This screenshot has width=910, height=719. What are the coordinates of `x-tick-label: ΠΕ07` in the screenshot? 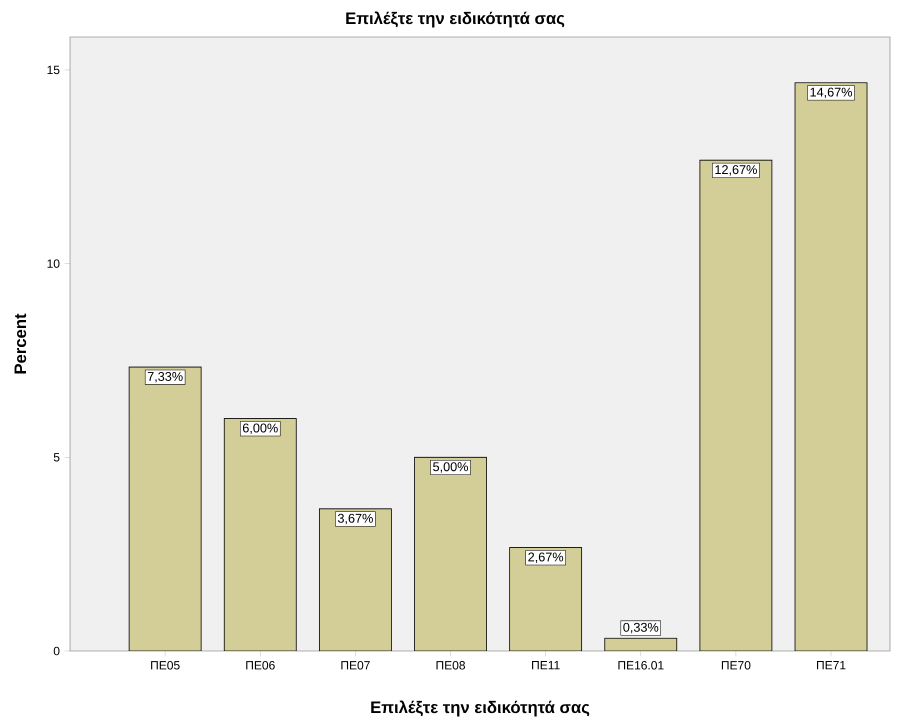 It's located at (355, 665).